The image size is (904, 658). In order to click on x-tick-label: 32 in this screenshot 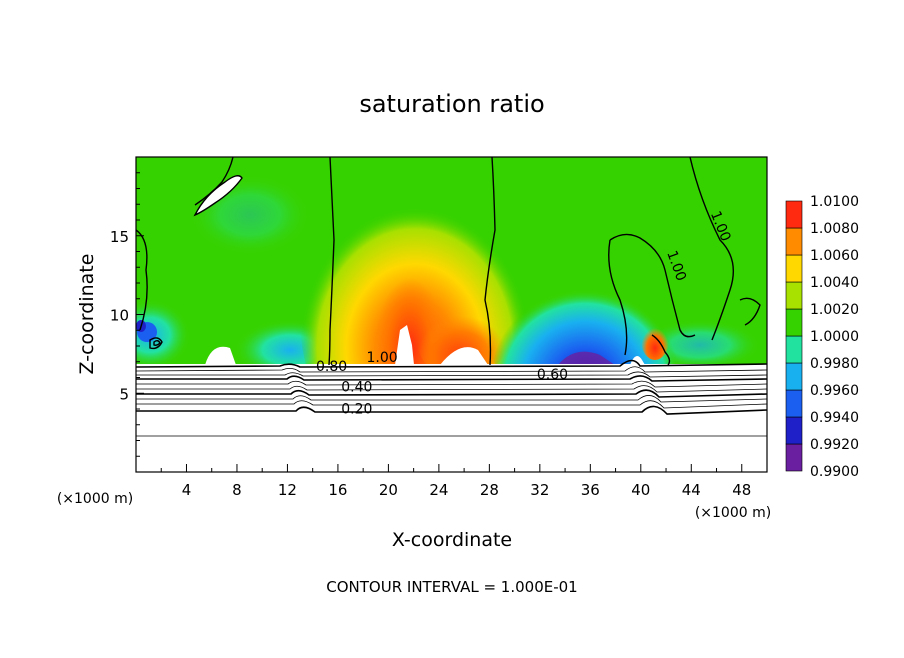, I will do `click(539, 490)`.